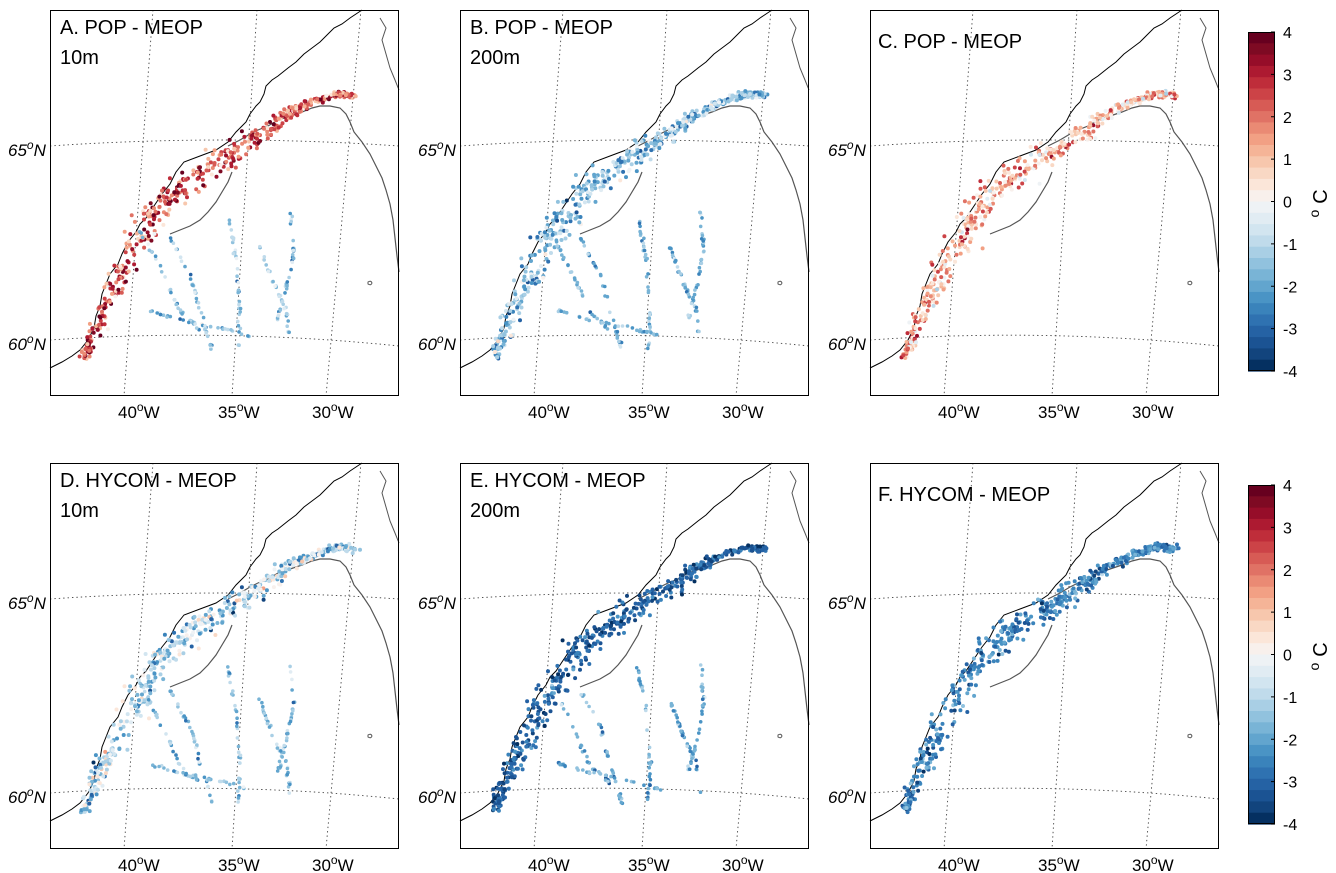  What do you see at coordinates (541, 28) in the screenshot?
I see `panel-title: B. POP - MEOP` at bounding box center [541, 28].